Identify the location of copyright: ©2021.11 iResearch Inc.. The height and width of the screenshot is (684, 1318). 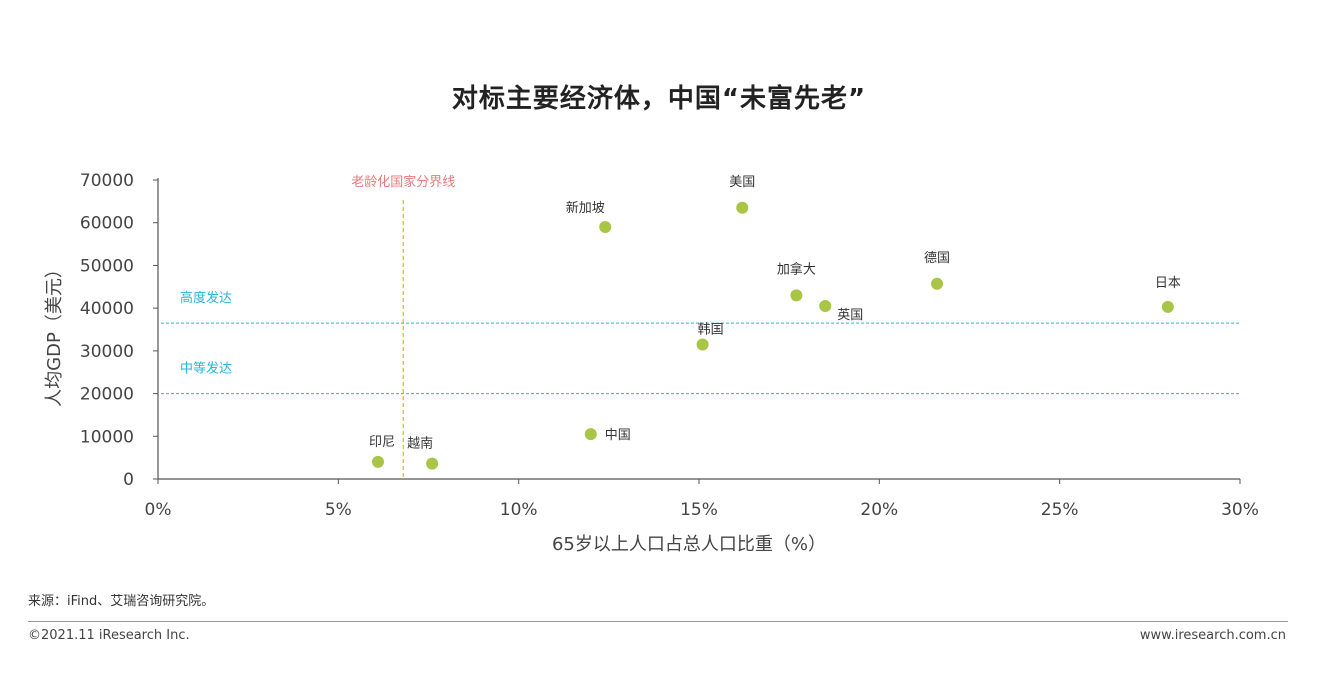
(109, 635).